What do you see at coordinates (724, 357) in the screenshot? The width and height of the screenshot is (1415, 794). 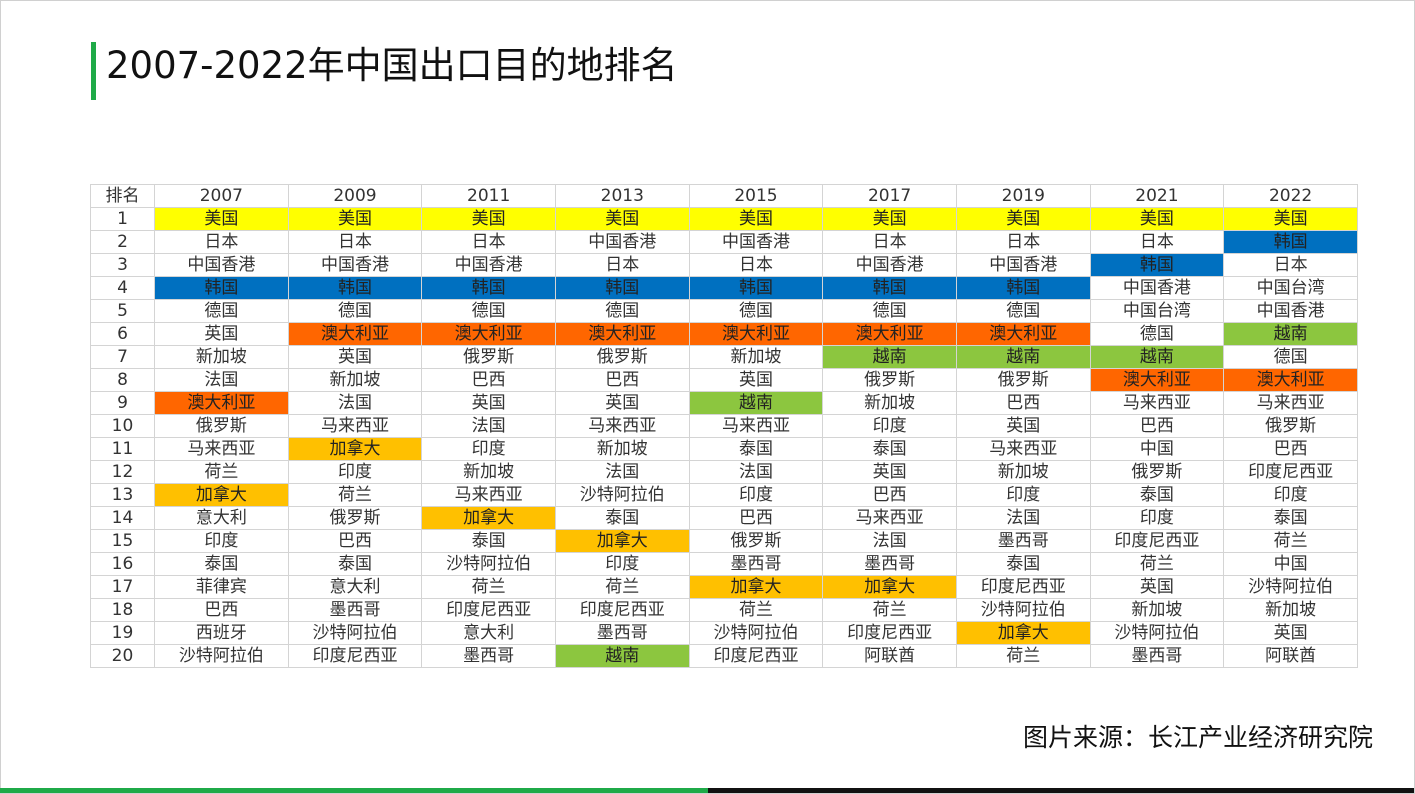 I see `table-row: 7 新加坡 英国 俄罗斯 俄罗斯 新加坡 越南 越南 越南 德国` at bounding box center [724, 357].